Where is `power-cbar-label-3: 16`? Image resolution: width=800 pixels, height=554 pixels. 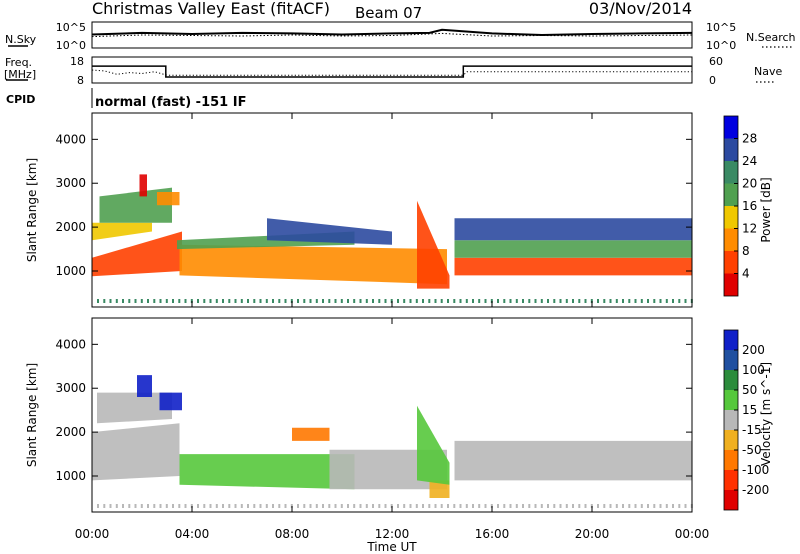
power-cbar-label-3: 16 is located at coordinates (749, 206).